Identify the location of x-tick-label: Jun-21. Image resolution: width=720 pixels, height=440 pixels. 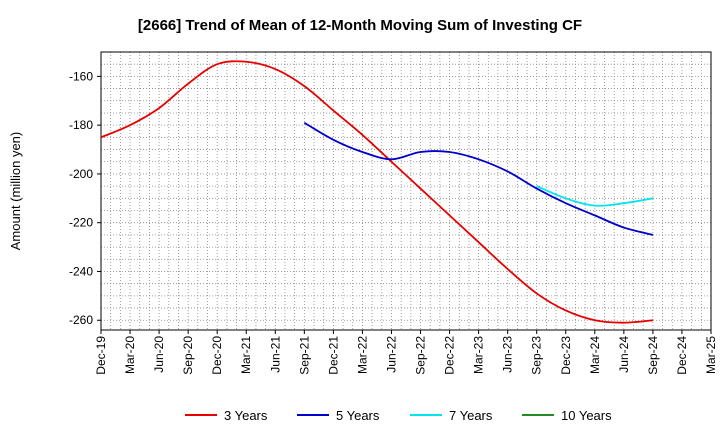
(275, 354).